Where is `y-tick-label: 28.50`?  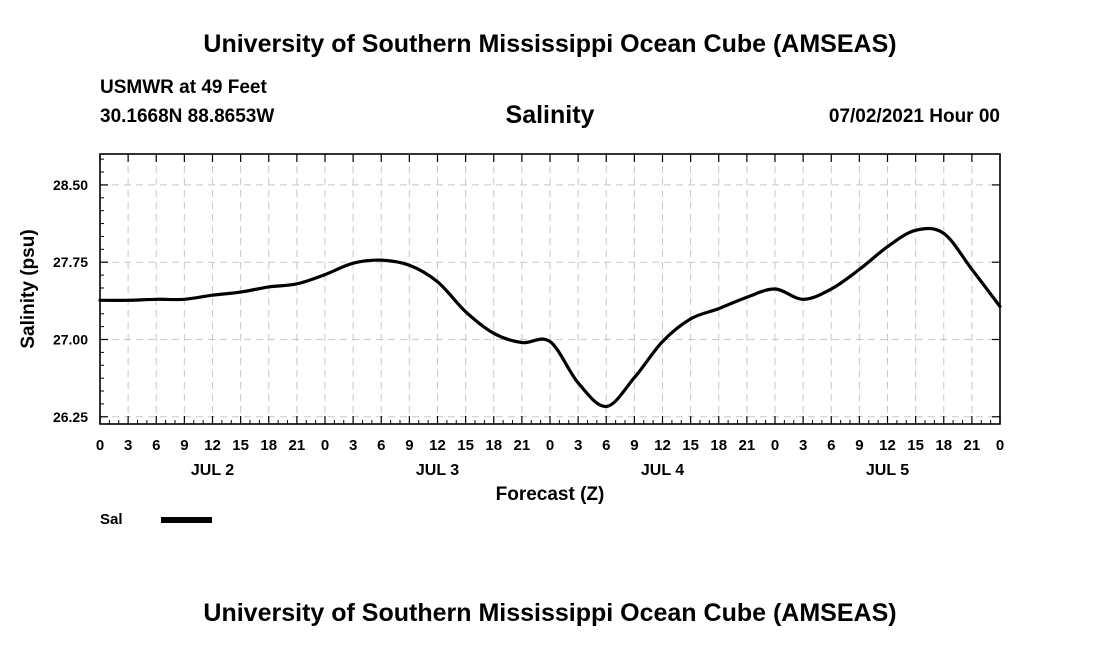
y-tick-label: 28.50 is located at coordinates (70, 185).